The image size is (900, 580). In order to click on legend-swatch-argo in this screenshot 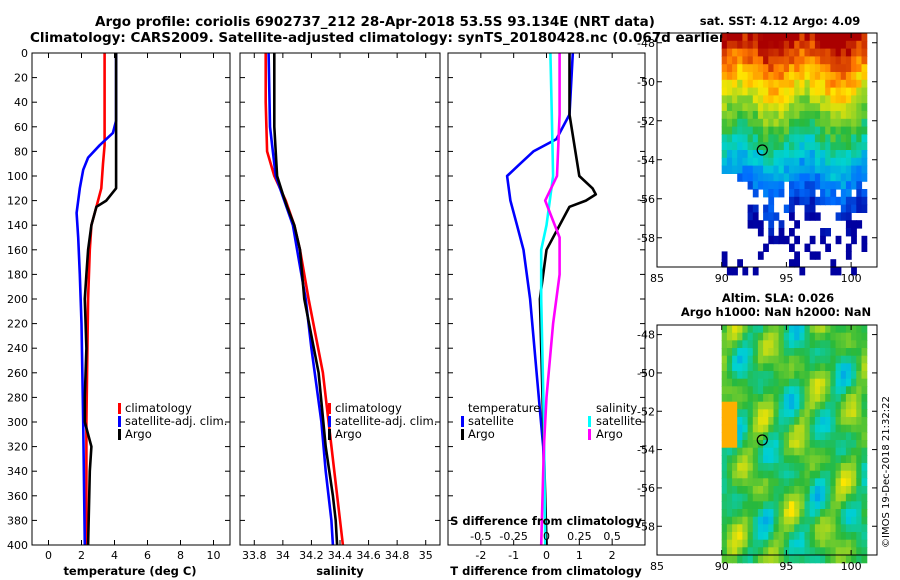, I will do `click(329, 434)`.